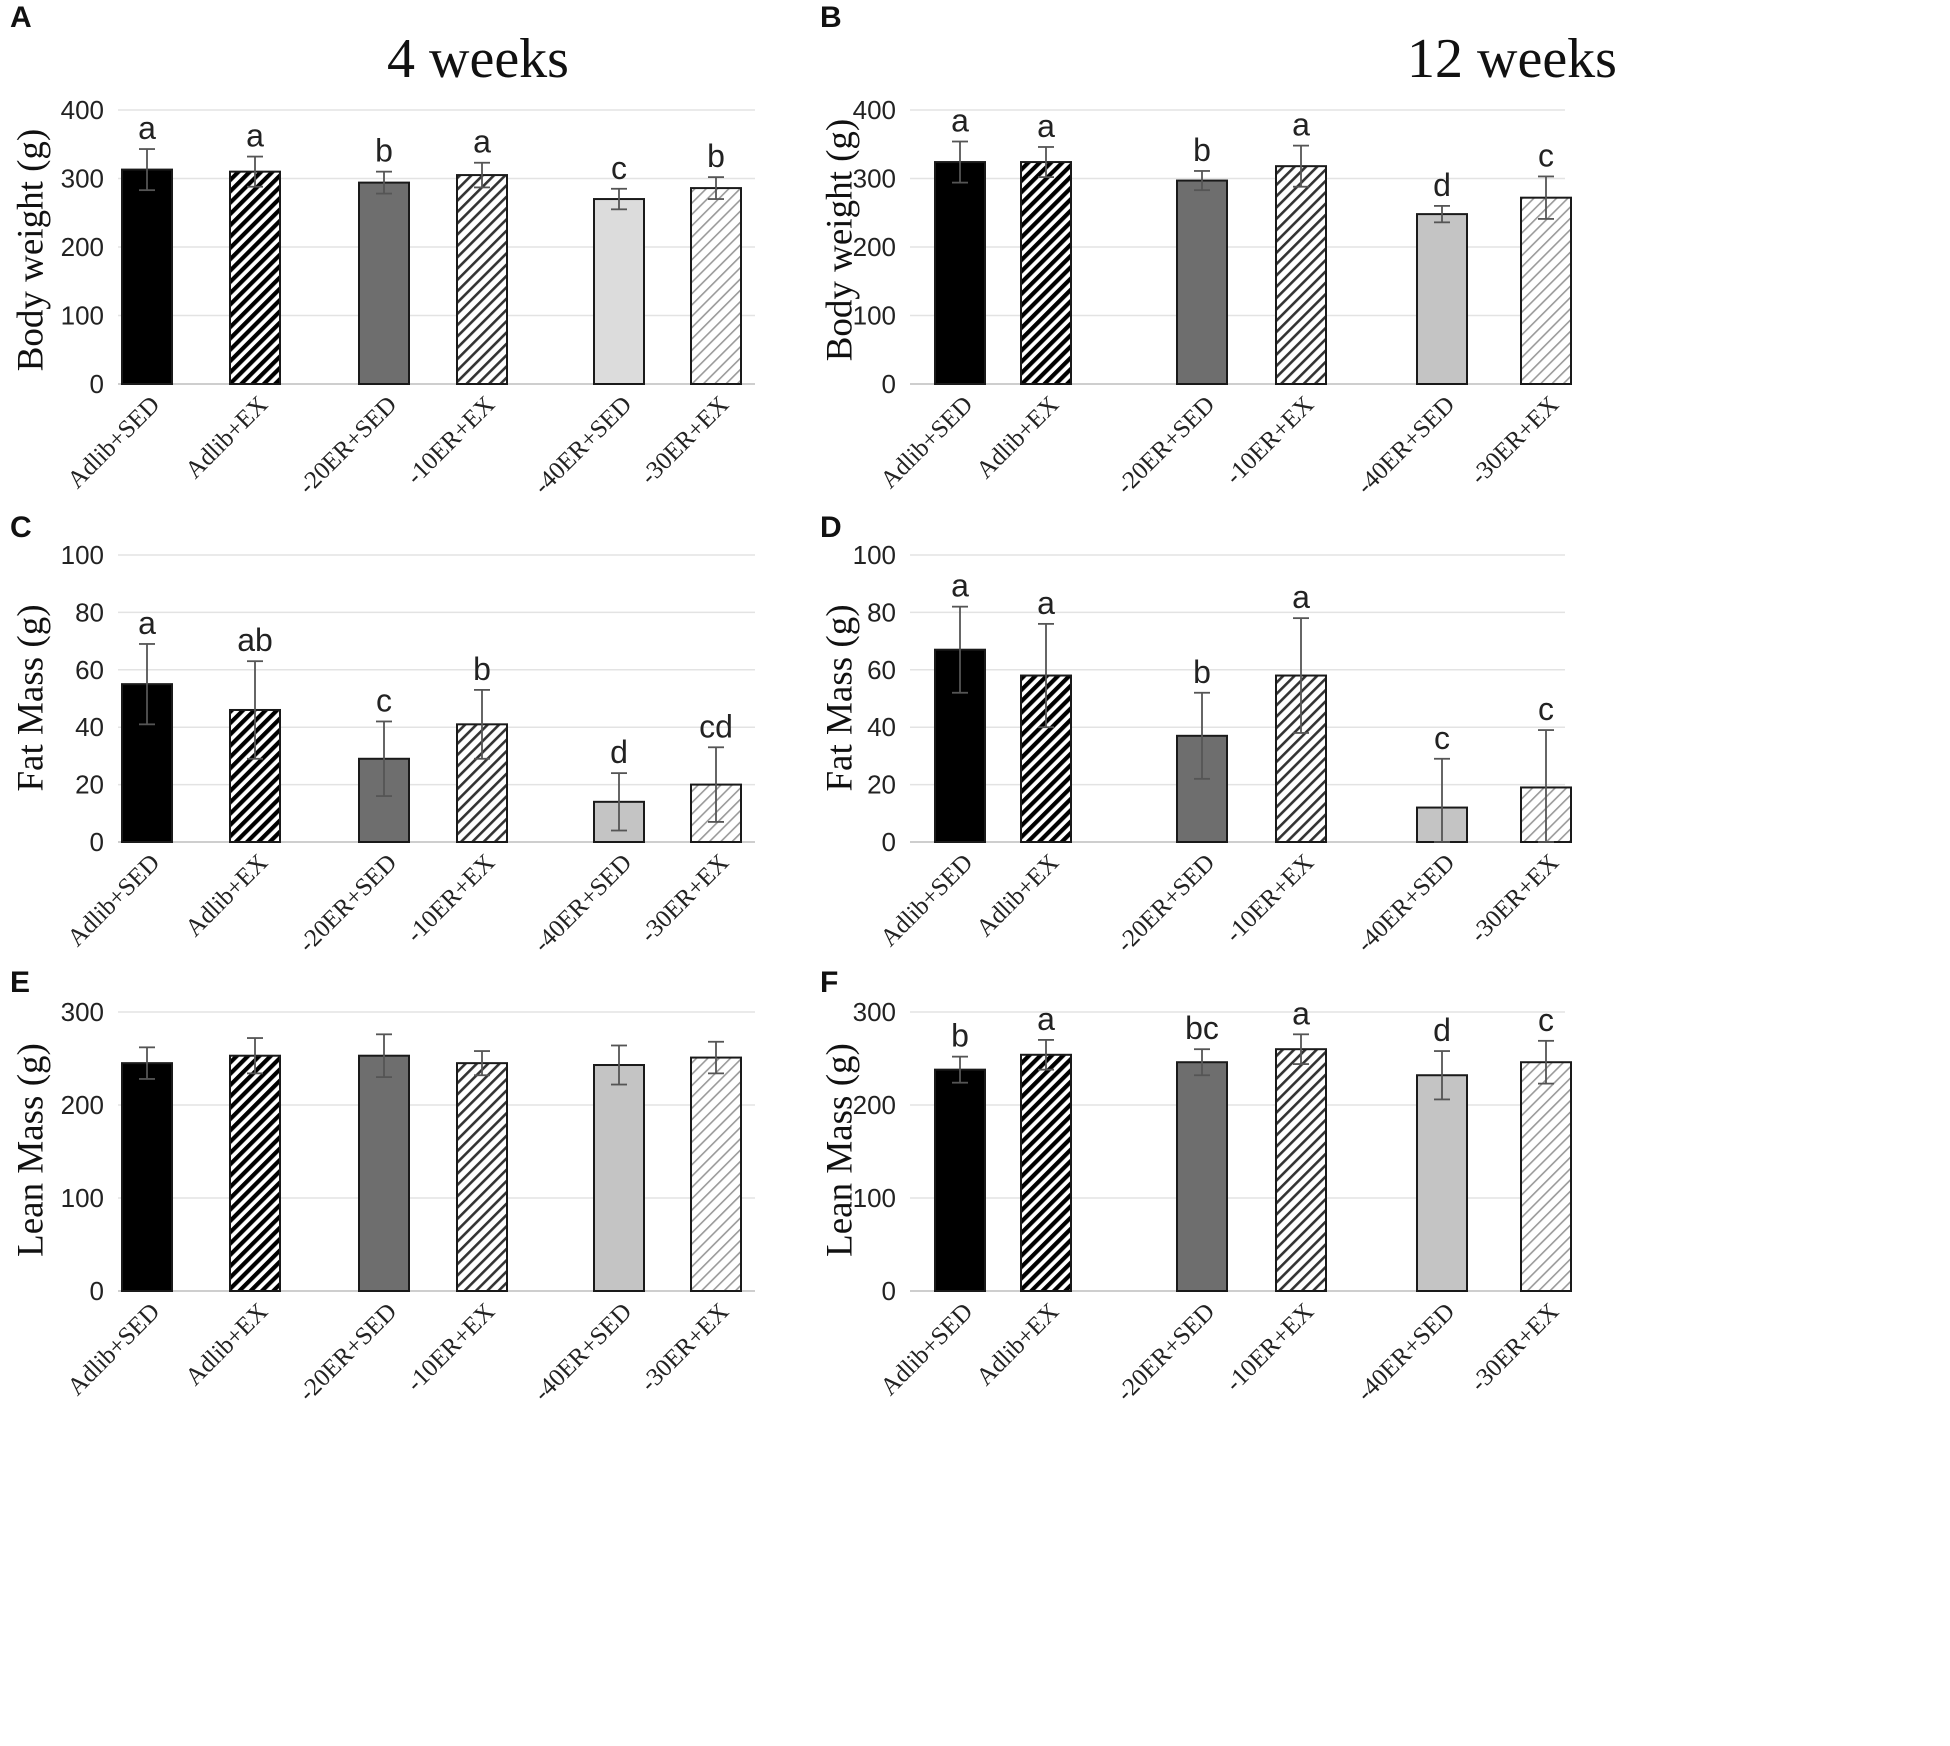 This screenshot has width=1950, height=1746. Describe the element at coordinates (21, 17) in the screenshot. I see `panel-letter: A` at that location.